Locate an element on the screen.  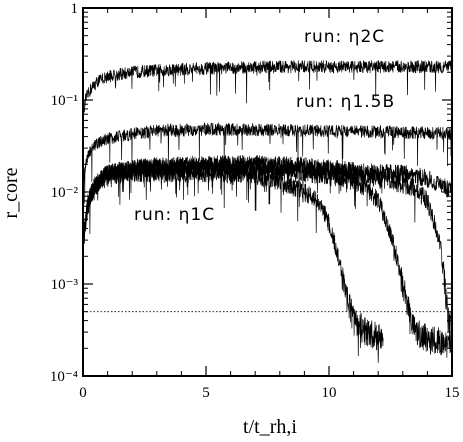
x-tick-label: 10 is located at coordinates (329, 393).